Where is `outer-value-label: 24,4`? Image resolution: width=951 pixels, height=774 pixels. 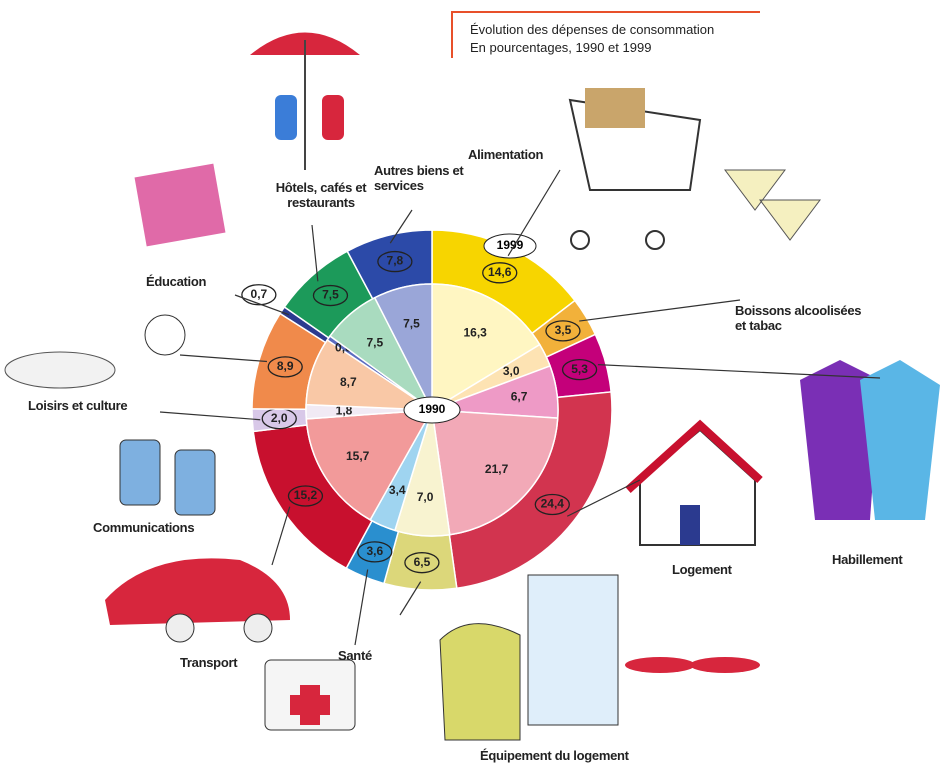 outer-value-label: 24,4 is located at coordinates (553, 504).